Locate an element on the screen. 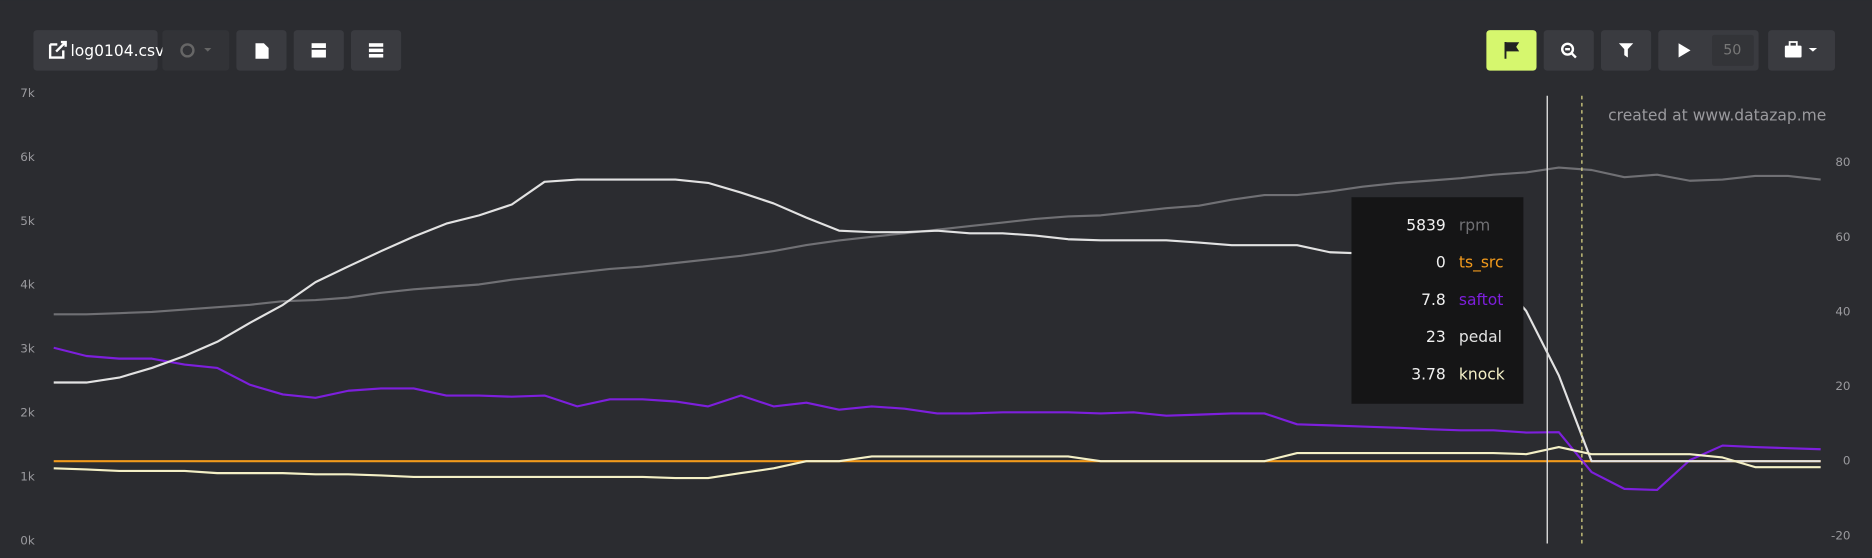  series-line is located at coordinates (937, 463).